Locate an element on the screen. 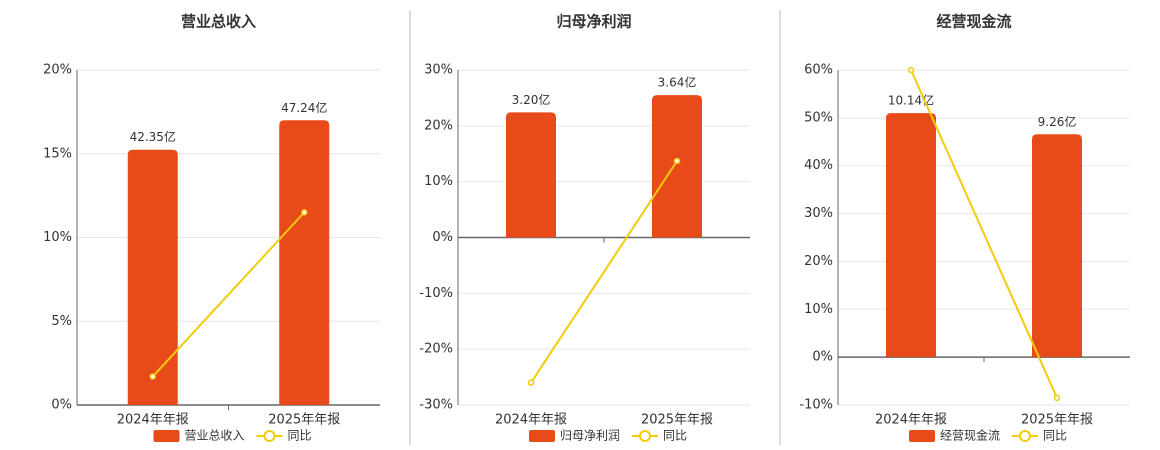 The image size is (1160, 450). y-tick-label: 50% is located at coordinates (818, 117).